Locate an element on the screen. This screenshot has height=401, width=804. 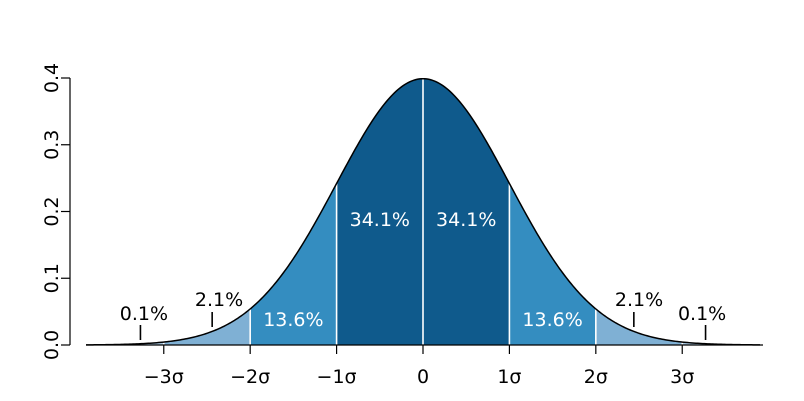
label-center-right: 34.1% is located at coordinates (466, 220).